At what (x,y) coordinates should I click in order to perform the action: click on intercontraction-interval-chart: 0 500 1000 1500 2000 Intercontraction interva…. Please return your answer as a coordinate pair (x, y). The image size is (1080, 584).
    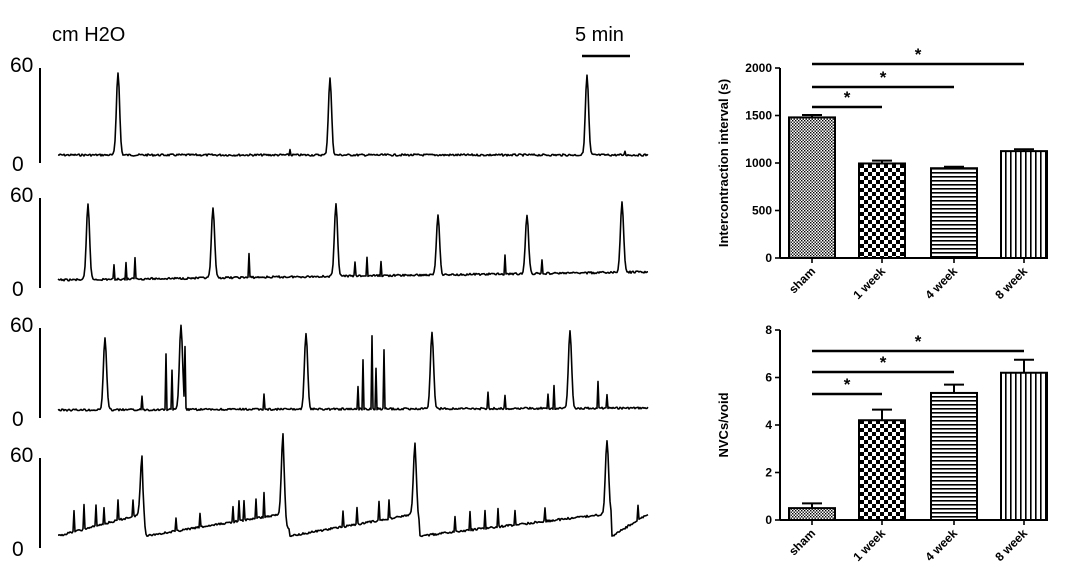
    Looking at the image, I should click on (882, 173).